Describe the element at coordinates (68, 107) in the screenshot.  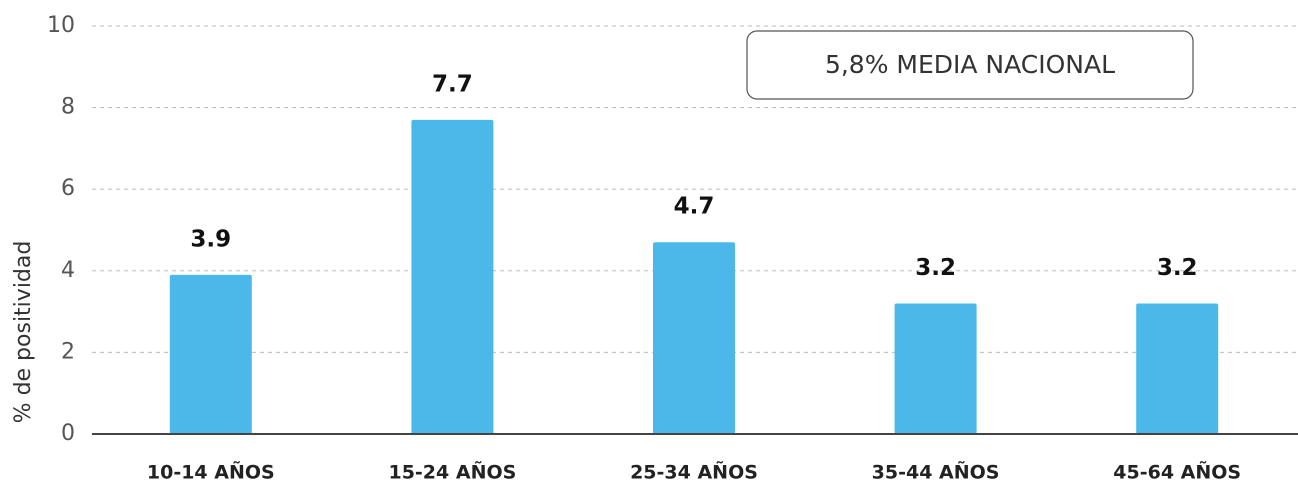
I see `y-tick-label: 8` at that location.